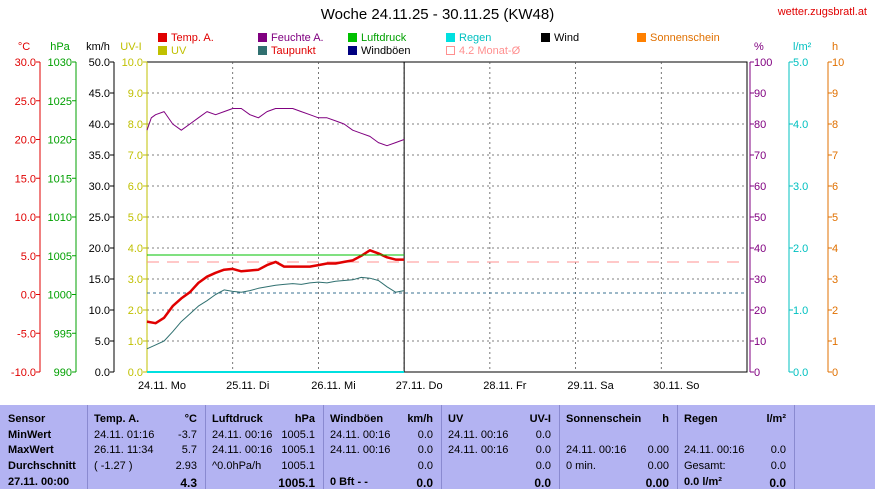  Describe the element at coordinates (386, 51) in the screenshot. I see `legend-label: Windböen` at that location.